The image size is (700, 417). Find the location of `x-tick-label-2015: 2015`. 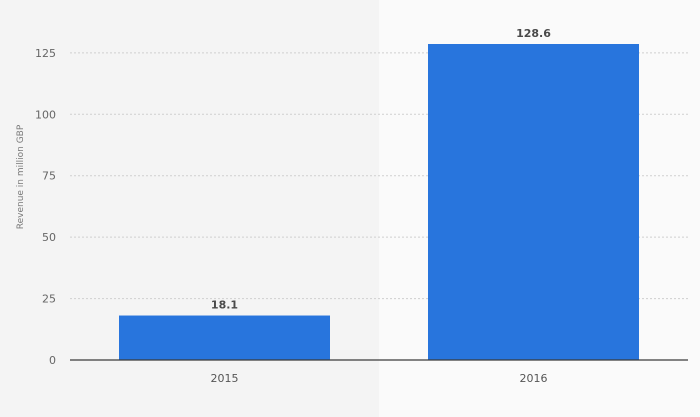

x-tick-label-2015: 2015 is located at coordinates (225, 378).